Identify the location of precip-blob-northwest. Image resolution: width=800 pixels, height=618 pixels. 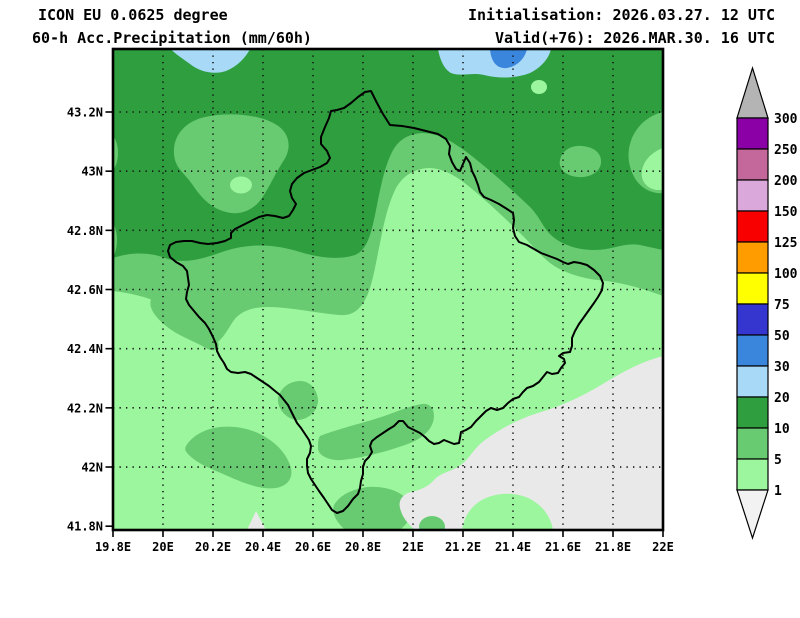
(231, 164).